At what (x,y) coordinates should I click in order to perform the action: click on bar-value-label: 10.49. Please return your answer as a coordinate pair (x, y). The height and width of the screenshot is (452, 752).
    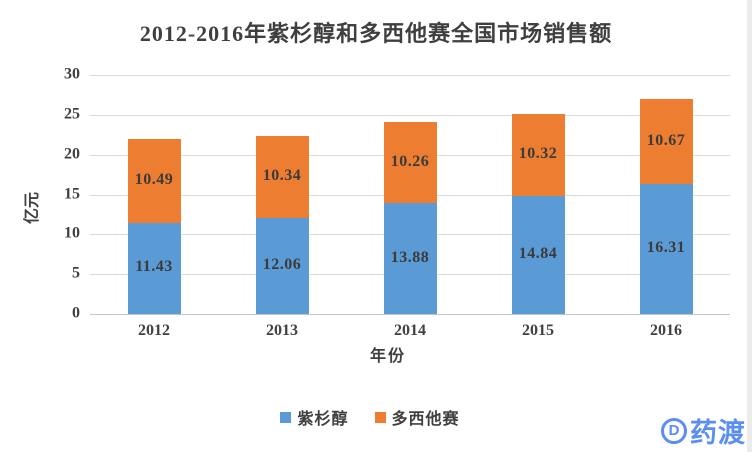
    Looking at the image, I should click on (154, 180).